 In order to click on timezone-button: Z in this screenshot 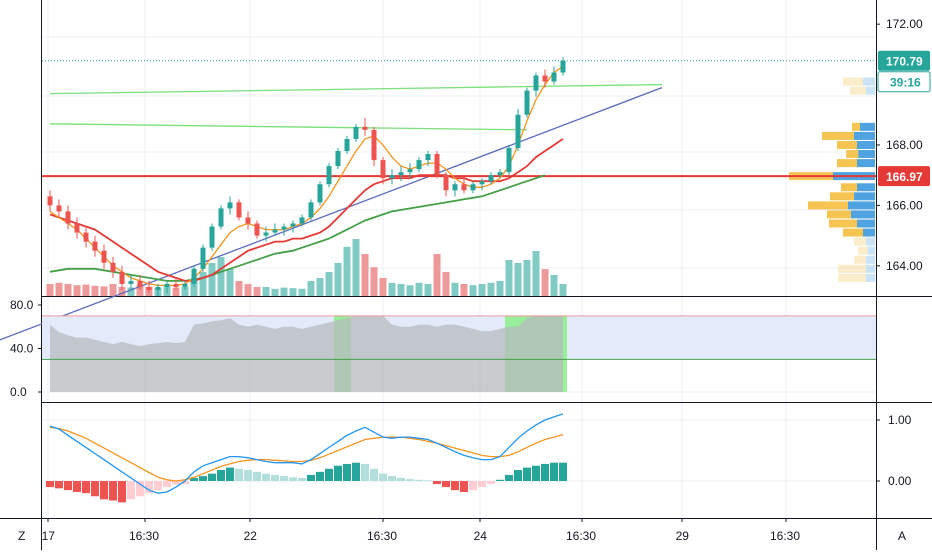, I will do `click(21, 536)`.